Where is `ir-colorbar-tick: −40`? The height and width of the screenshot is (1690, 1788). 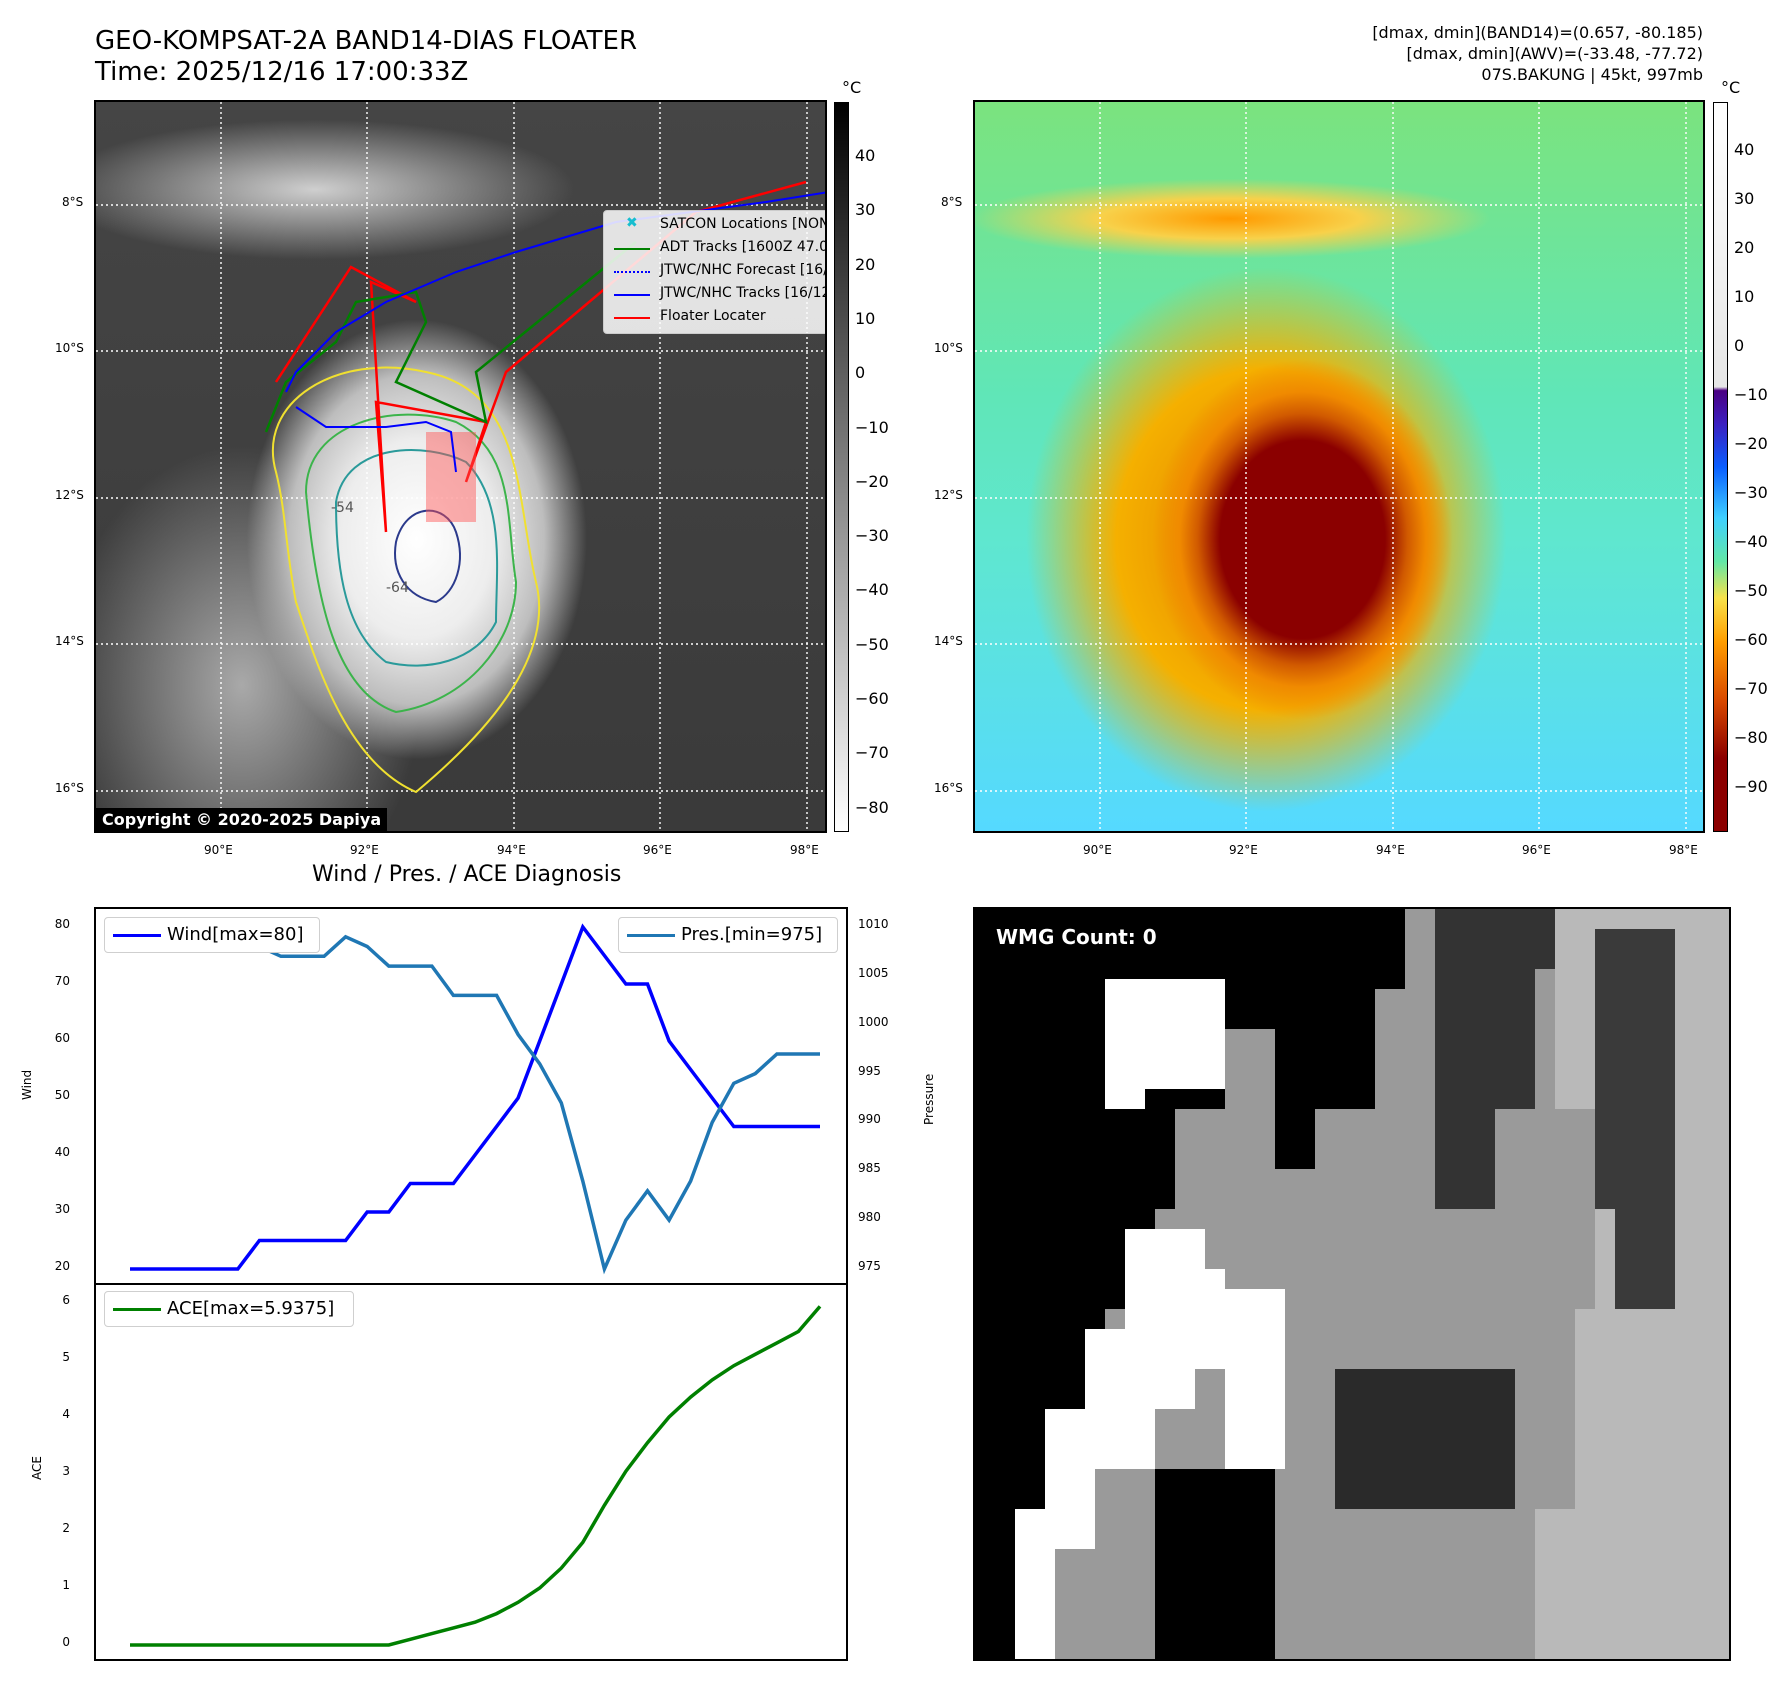
ir-colorbar-tick: −40 is located at coordinates (872, 590).